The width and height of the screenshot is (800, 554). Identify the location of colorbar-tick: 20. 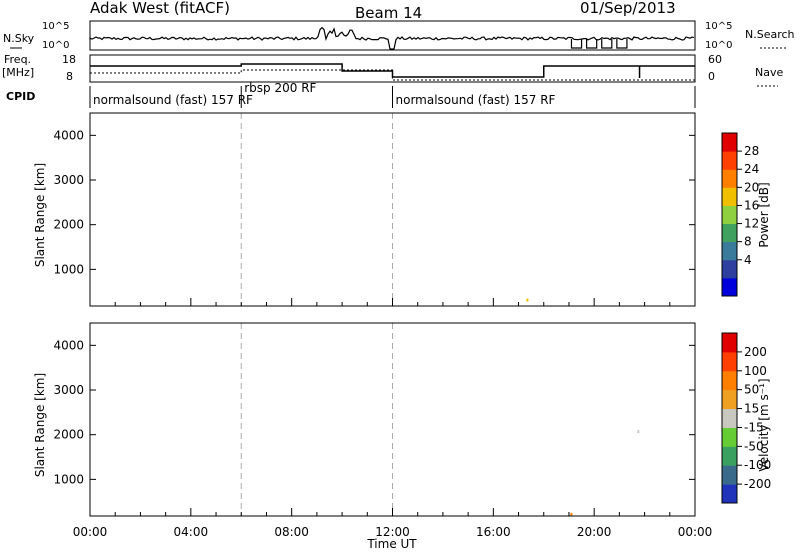
(751, 187).